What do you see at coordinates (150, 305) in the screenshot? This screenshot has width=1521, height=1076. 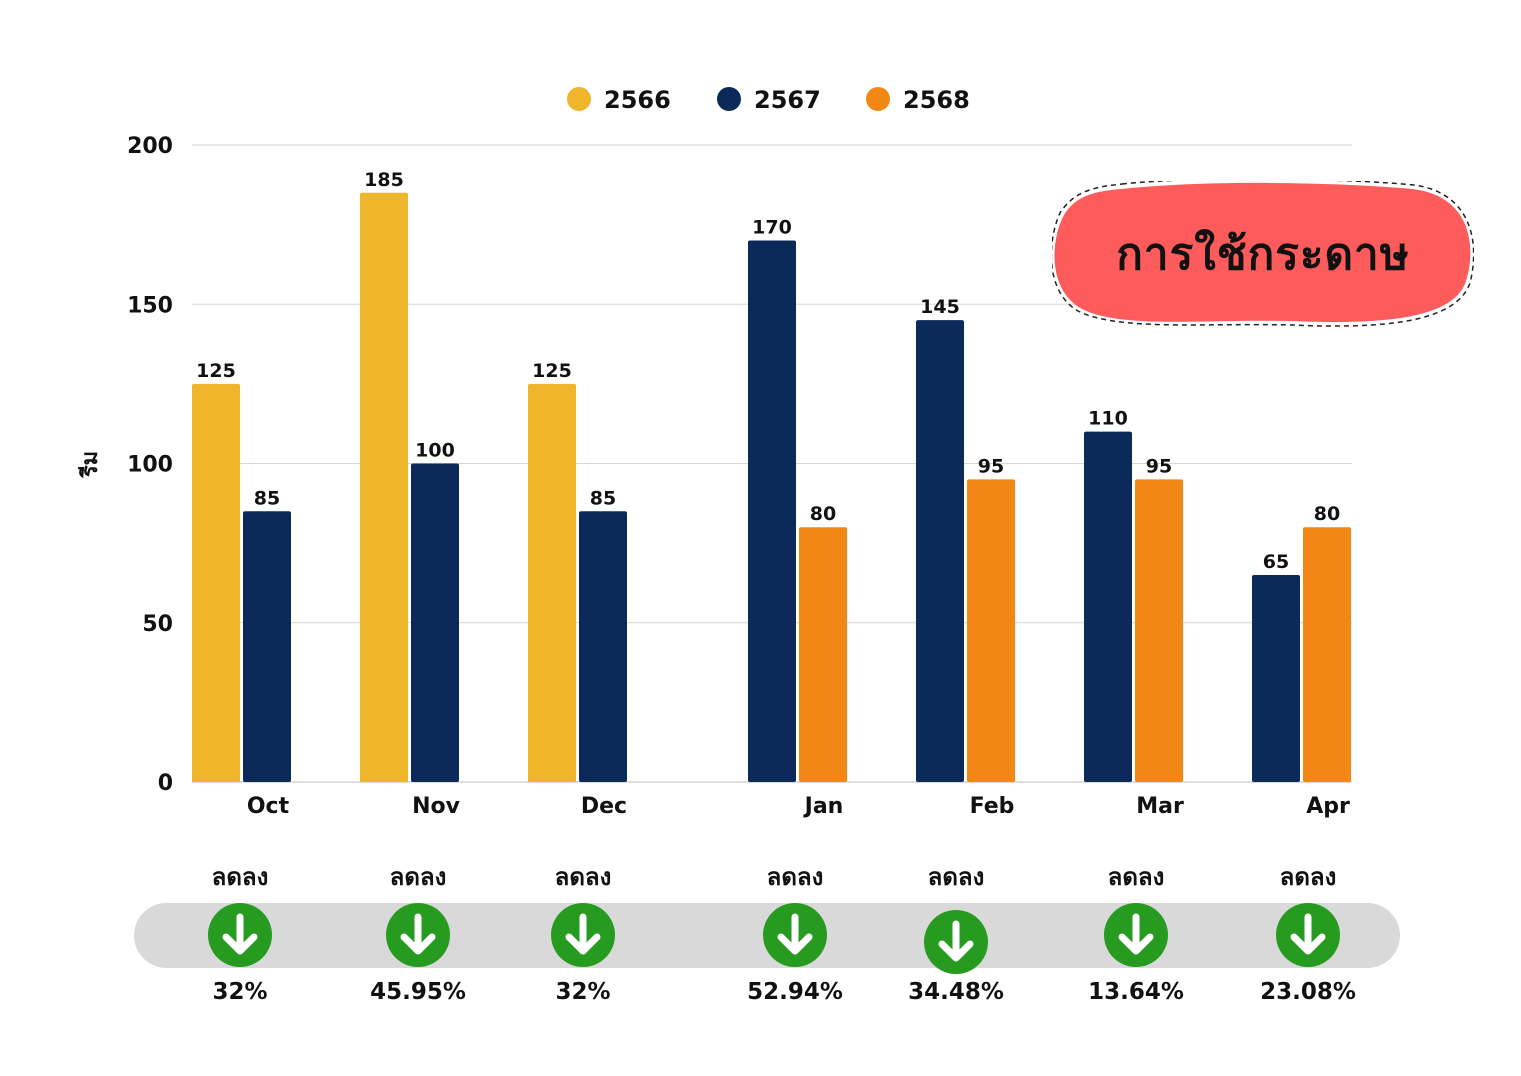 I see `y-tick-label: 150` at bounding box center [150, 305].